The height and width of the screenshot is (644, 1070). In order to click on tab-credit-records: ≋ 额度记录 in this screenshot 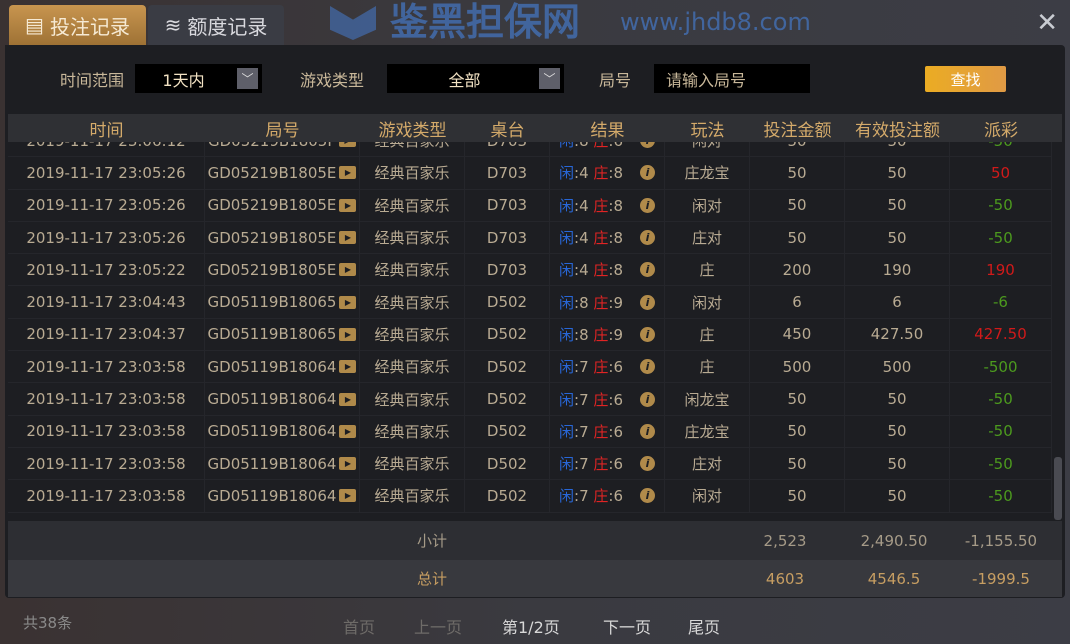, I will do `click(216, 25)`.